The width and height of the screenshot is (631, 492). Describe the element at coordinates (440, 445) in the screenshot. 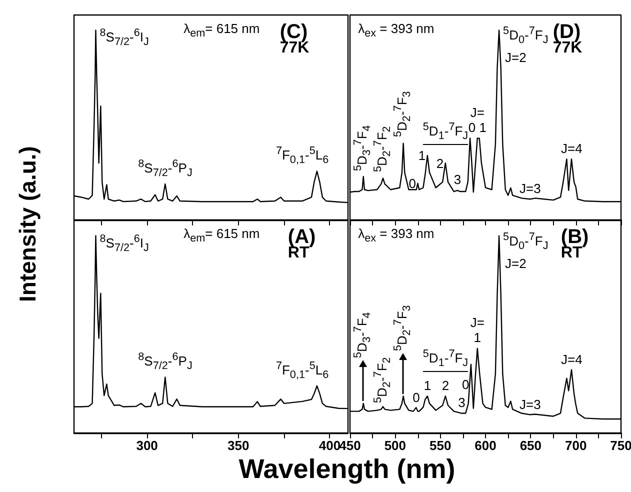

I see `x-tick-label: 550` at that location.